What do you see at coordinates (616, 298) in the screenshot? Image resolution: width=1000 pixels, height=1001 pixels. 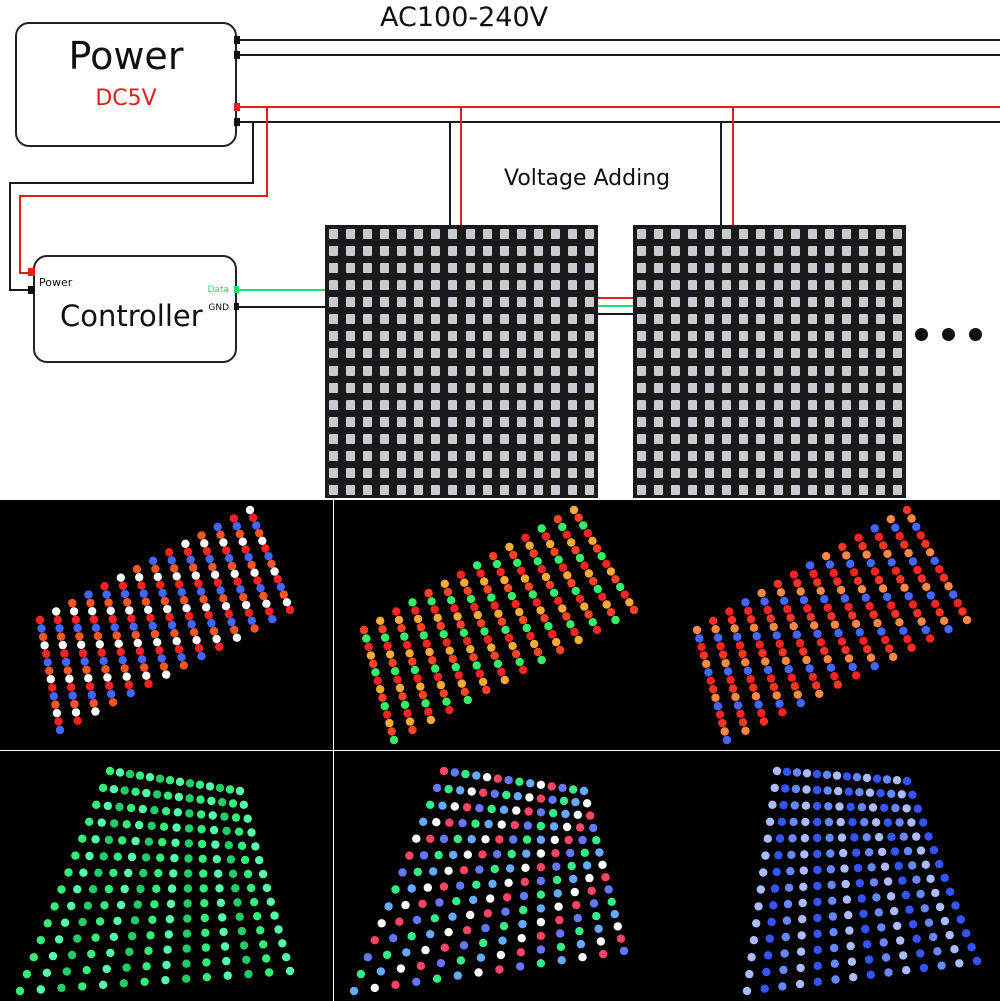 I see `link-pos` at bounding box center [616, 298].